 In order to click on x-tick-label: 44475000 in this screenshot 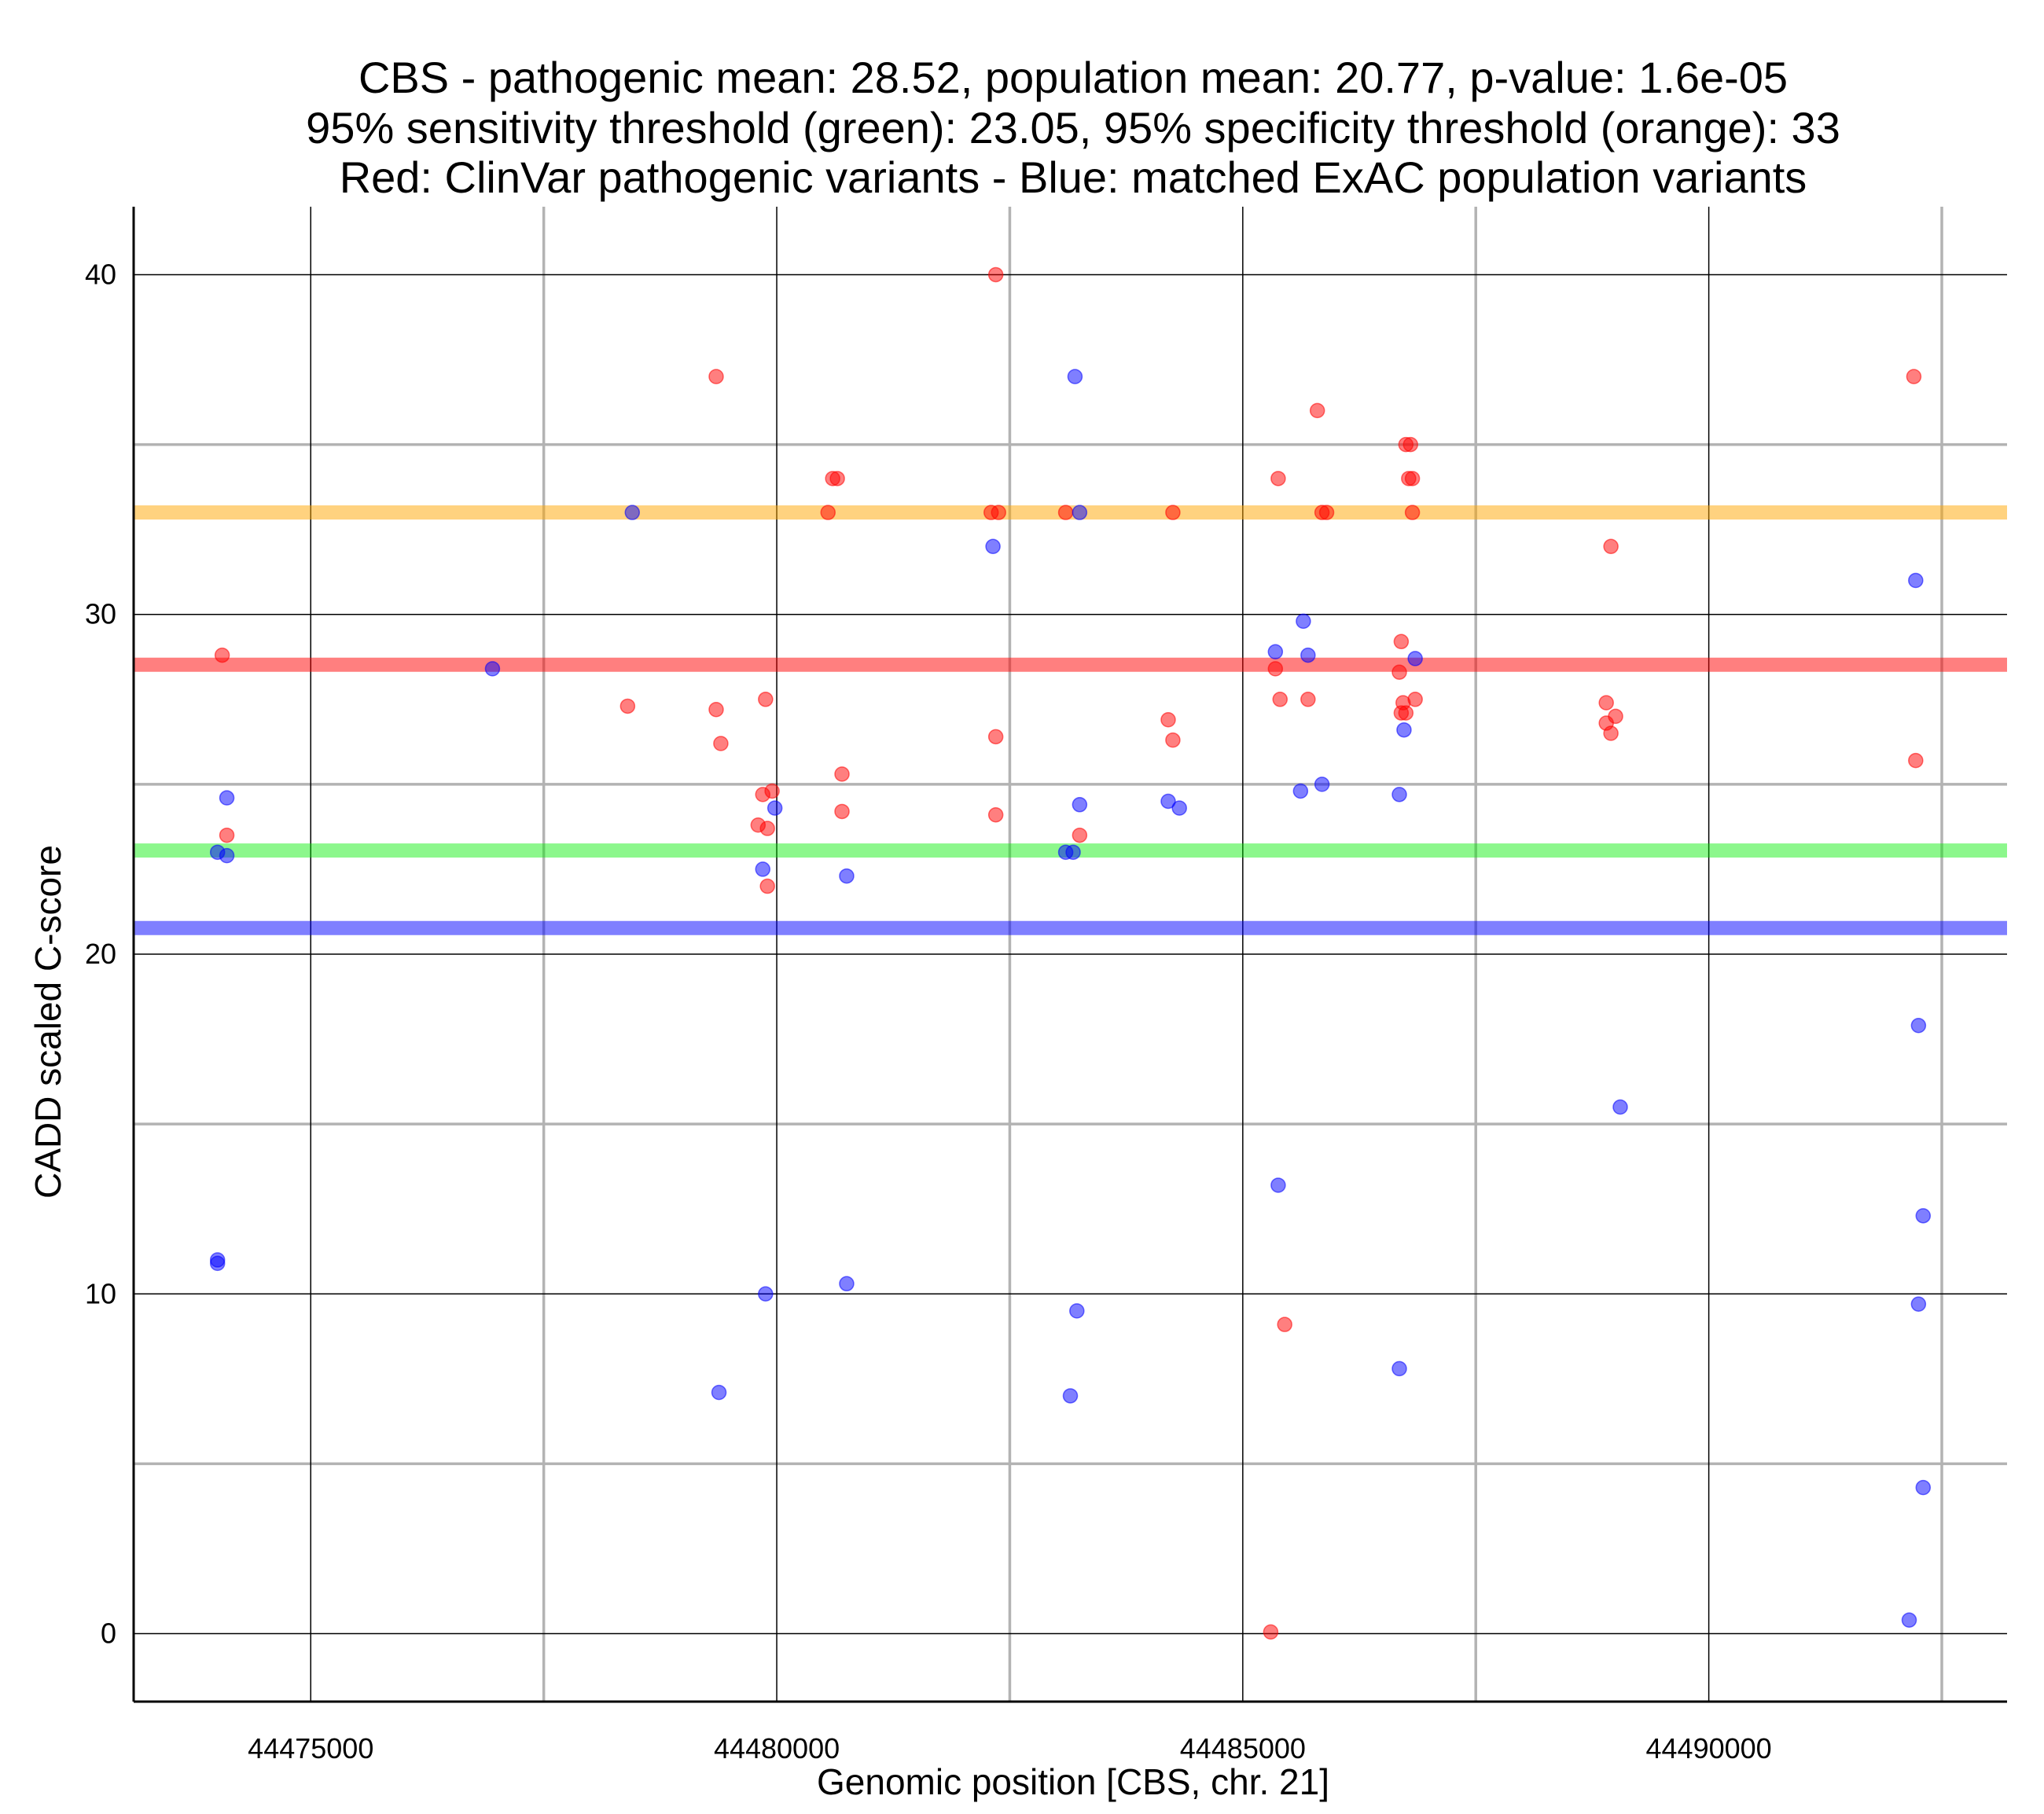, I will do `click(310, 1748)`.